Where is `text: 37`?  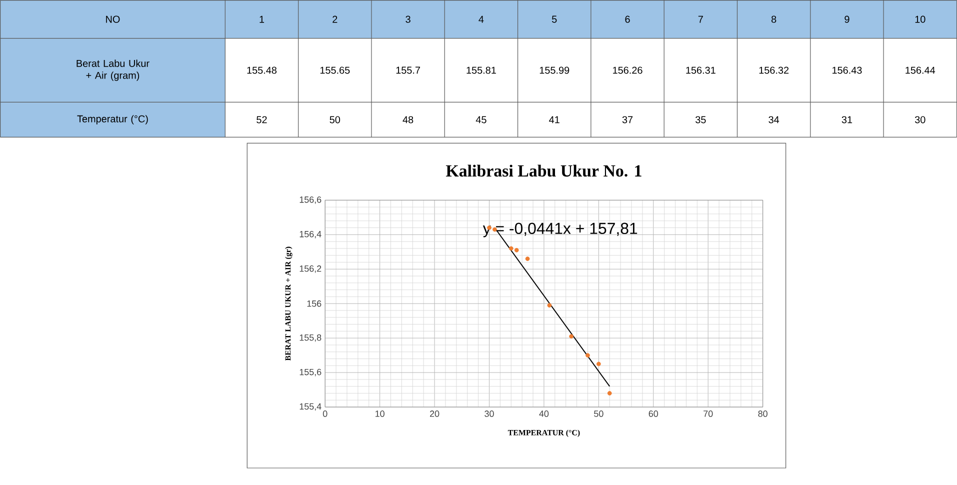
text: 37 is located at coordinates (627, 120).